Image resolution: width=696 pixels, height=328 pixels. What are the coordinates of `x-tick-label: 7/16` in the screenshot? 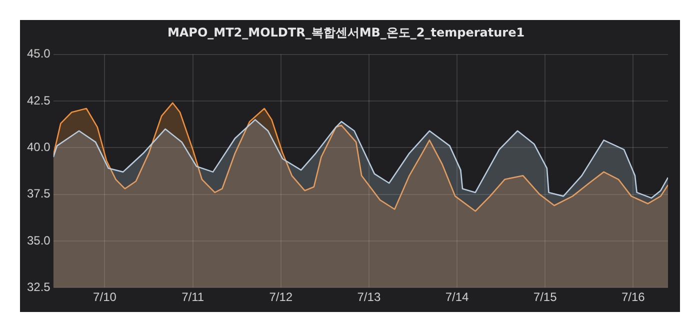 It's located at (633, 297).